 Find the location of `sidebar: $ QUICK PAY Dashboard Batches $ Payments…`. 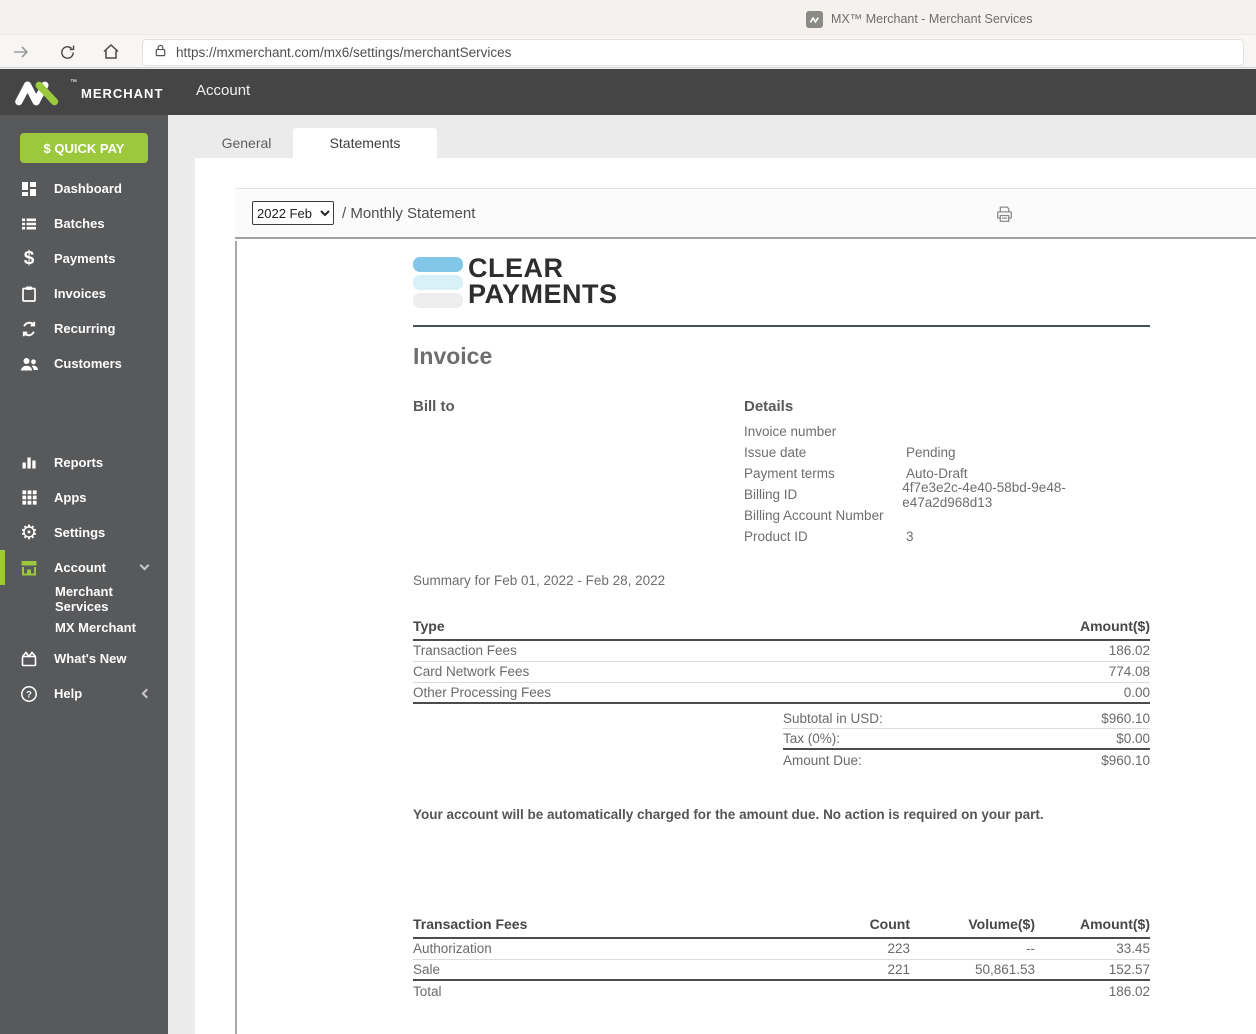

sidebar: $ QUICK PAY Dashboard Batches $ Payments… is located at coordinates (84, 574).